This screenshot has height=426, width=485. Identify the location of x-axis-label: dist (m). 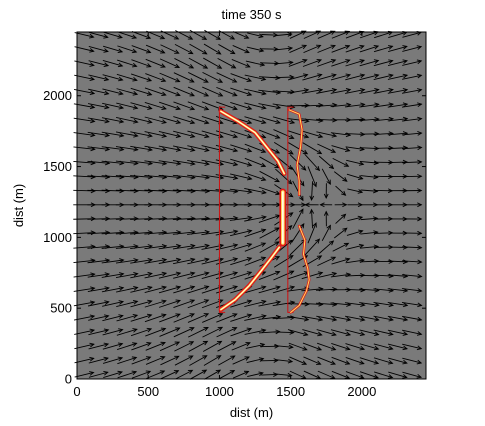
(251, 412).